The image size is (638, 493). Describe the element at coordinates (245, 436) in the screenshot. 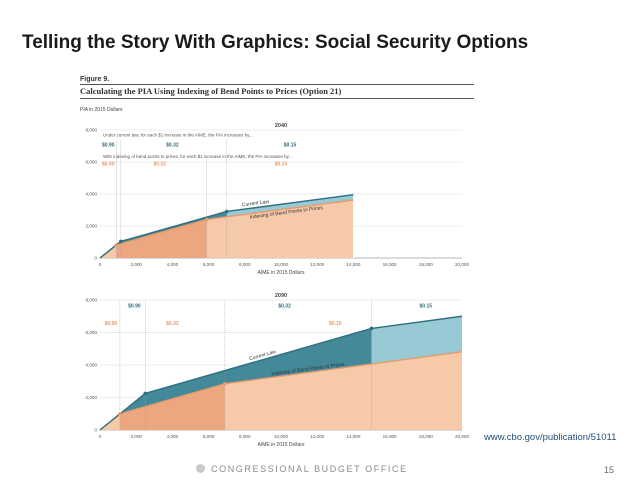

I see `p2-x-tick-label: 8,000` at that location.